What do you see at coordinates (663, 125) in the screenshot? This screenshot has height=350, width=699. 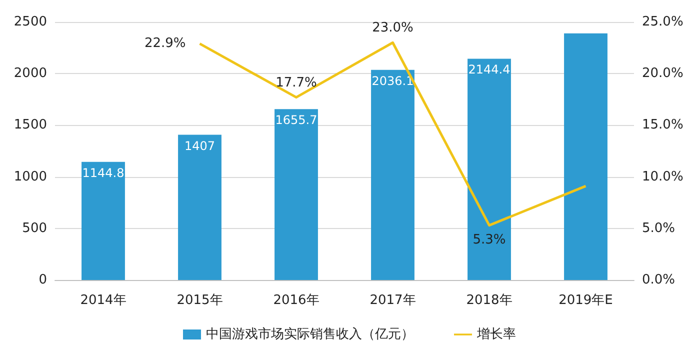 I see `y2-tick-label: 15.0%` at bounding box center [663, 125].